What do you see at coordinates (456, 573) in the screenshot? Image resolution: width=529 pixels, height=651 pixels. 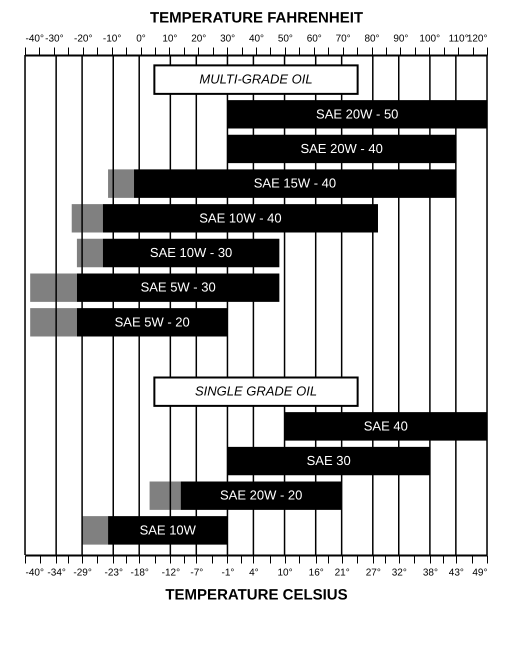 I see `x-tick-label: 43°` at bounding box center [456, 573].